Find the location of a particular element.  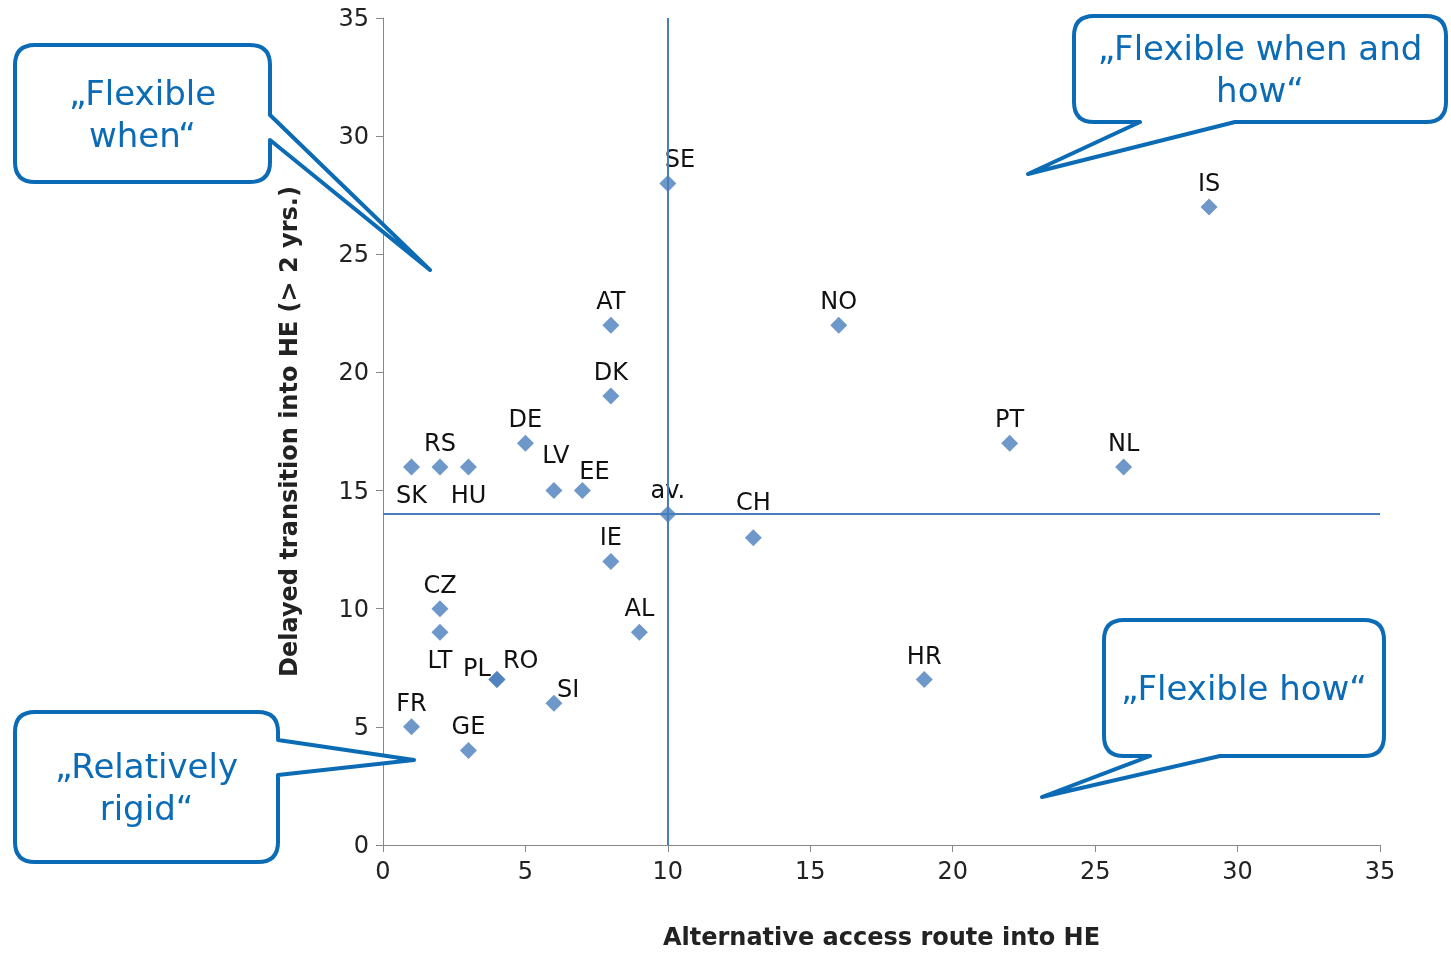

x-tick-label: 30 is located at coordinates (1237, 871).